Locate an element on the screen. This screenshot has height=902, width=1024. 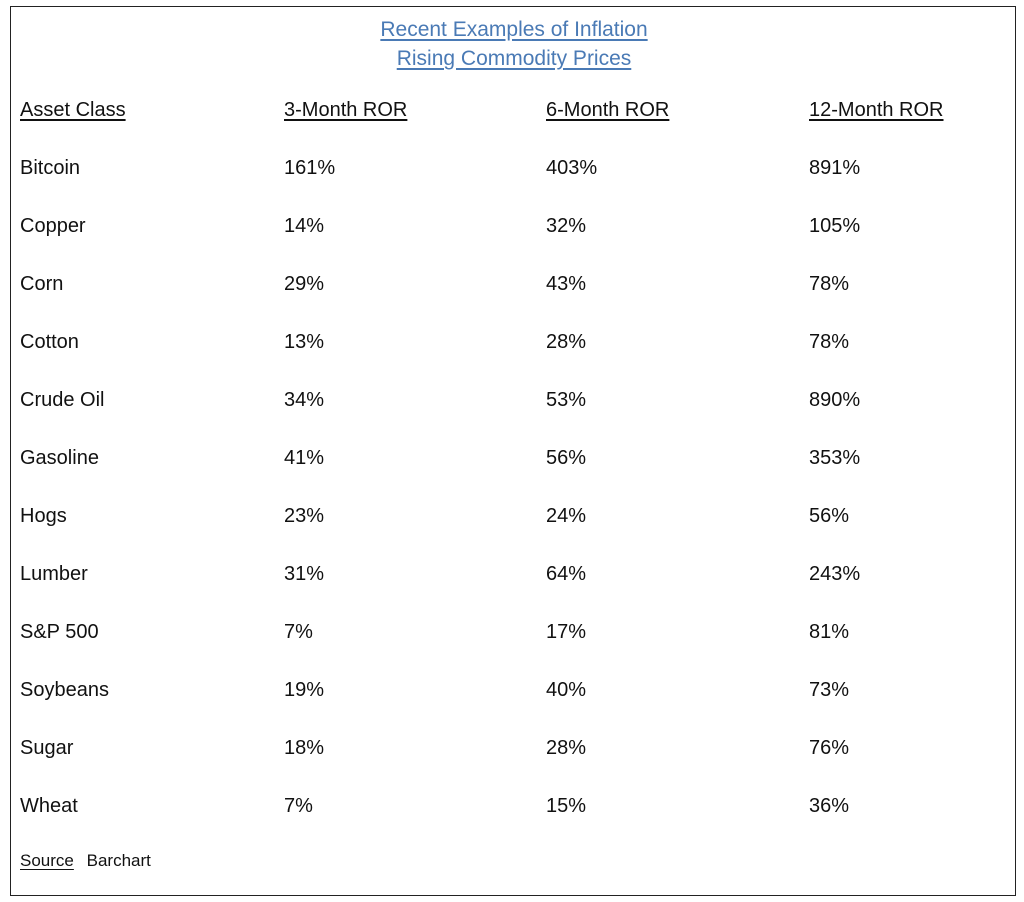
ror-6-month: 56% is located at coordinates (566, 458).